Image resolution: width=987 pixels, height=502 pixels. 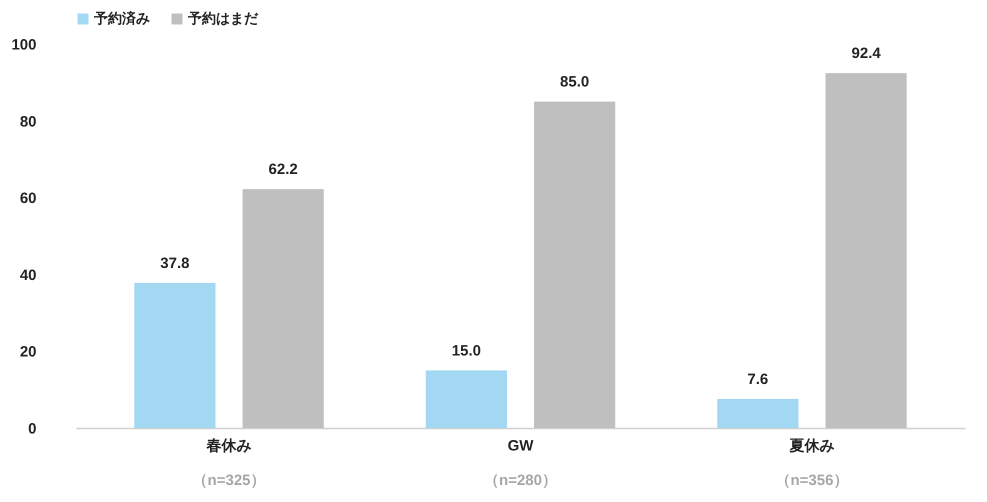 What do you see at coordinates (28, 352) in the screenshot?
I see `y-tick-label: 20` at bounding box center [28, 352].